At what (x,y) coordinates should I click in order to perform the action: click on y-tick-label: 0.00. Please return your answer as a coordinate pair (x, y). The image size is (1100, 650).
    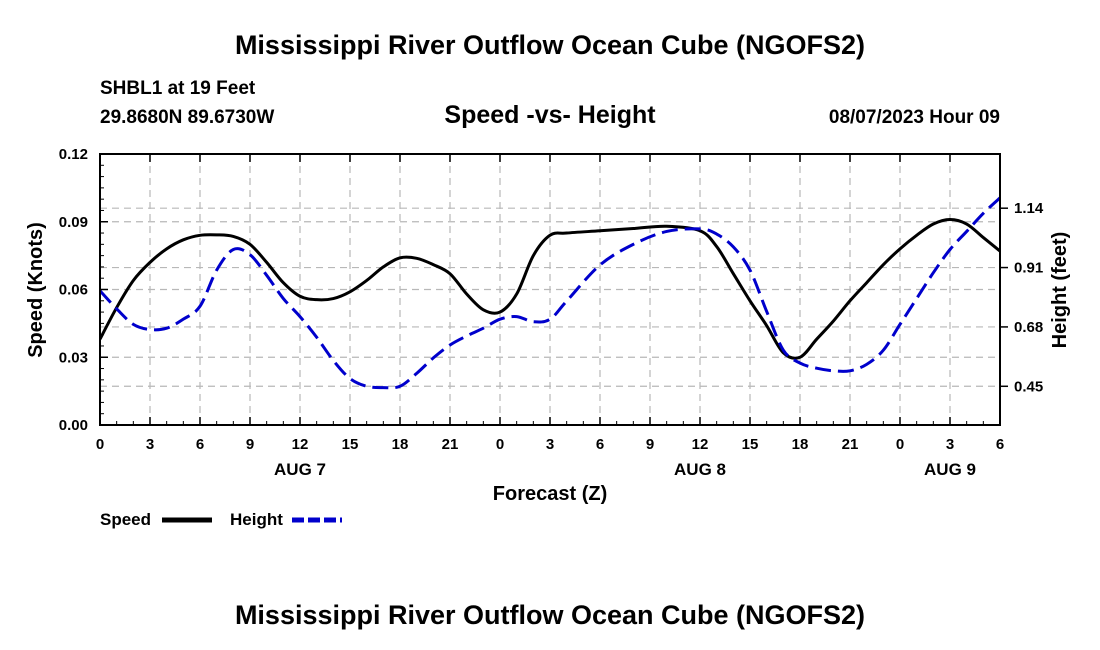
    Looking at the image, I should click on (73, 425).